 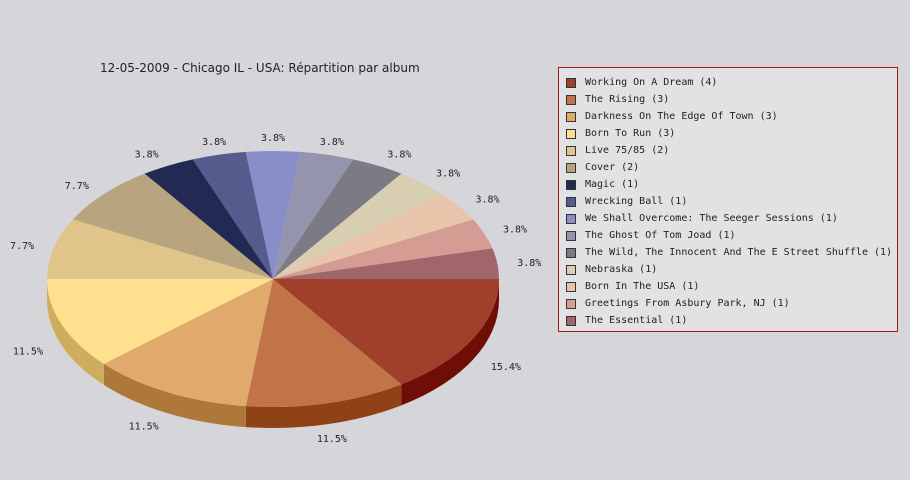 What do you see at coordinates (386, 263) in the screenshot?
I see `pie-slice-the-essential` at bounding box center [386, 263].